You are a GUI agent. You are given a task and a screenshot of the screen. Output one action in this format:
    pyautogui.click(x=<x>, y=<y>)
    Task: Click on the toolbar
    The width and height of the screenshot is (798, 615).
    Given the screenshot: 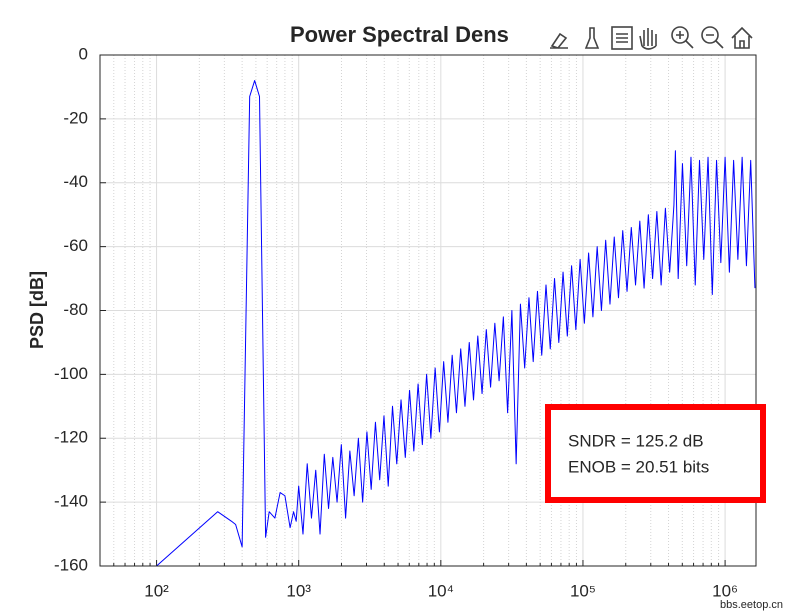 What is the action you would take?
    pyautogui.click(x=651, y=38)
    